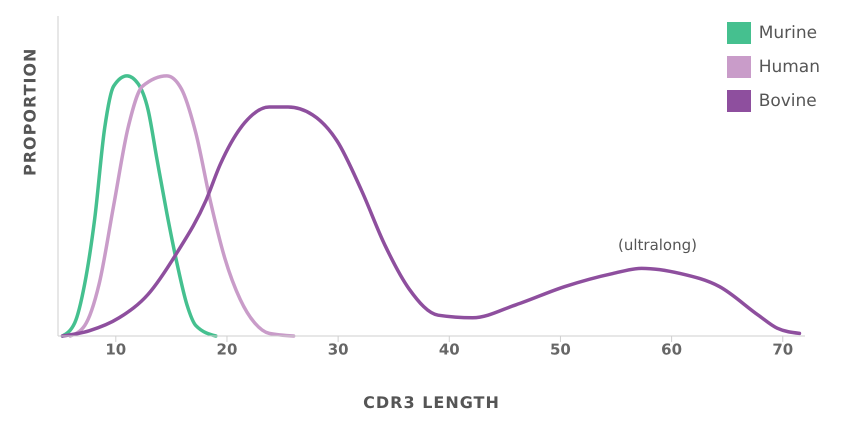  Describe the element at coordinates (449, 349) in the screenshot. I see `x-tick-label: 40` at that location.